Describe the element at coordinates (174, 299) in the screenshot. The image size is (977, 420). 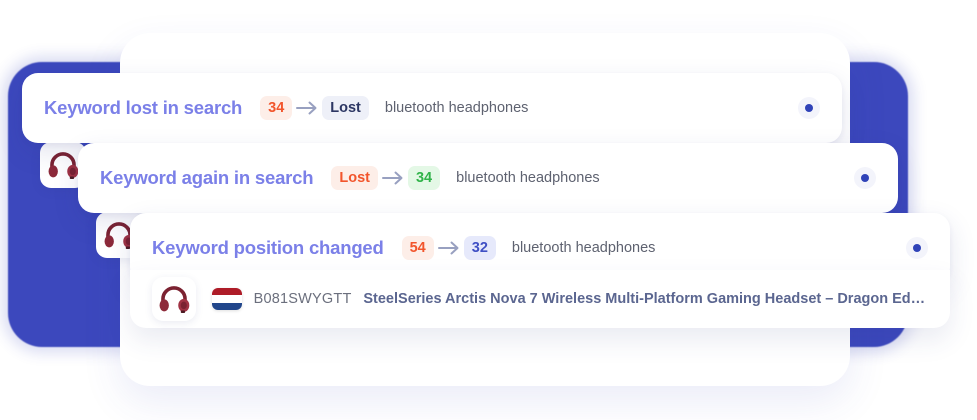
I see `headphones-thumbnail` at that location.